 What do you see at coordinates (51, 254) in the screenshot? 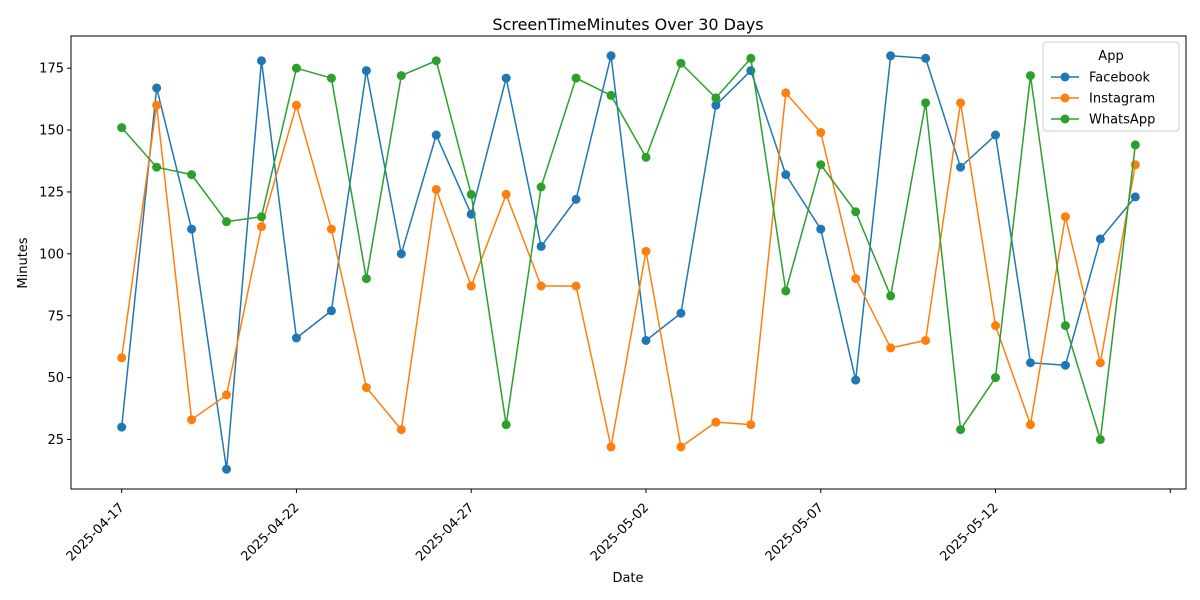
I see `y-tick-label: 100` at bounding box center [51, 254].